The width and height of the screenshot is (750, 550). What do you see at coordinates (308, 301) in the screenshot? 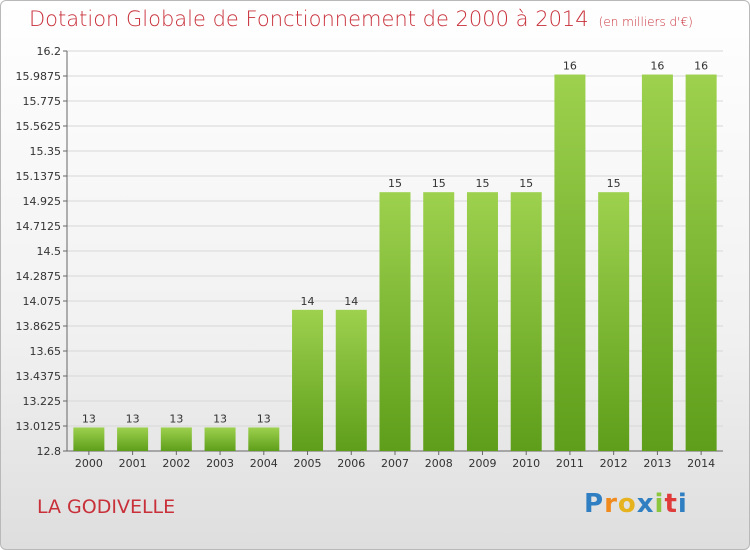
I see `data-label-2005: 14` at bounding box center [308, 301].